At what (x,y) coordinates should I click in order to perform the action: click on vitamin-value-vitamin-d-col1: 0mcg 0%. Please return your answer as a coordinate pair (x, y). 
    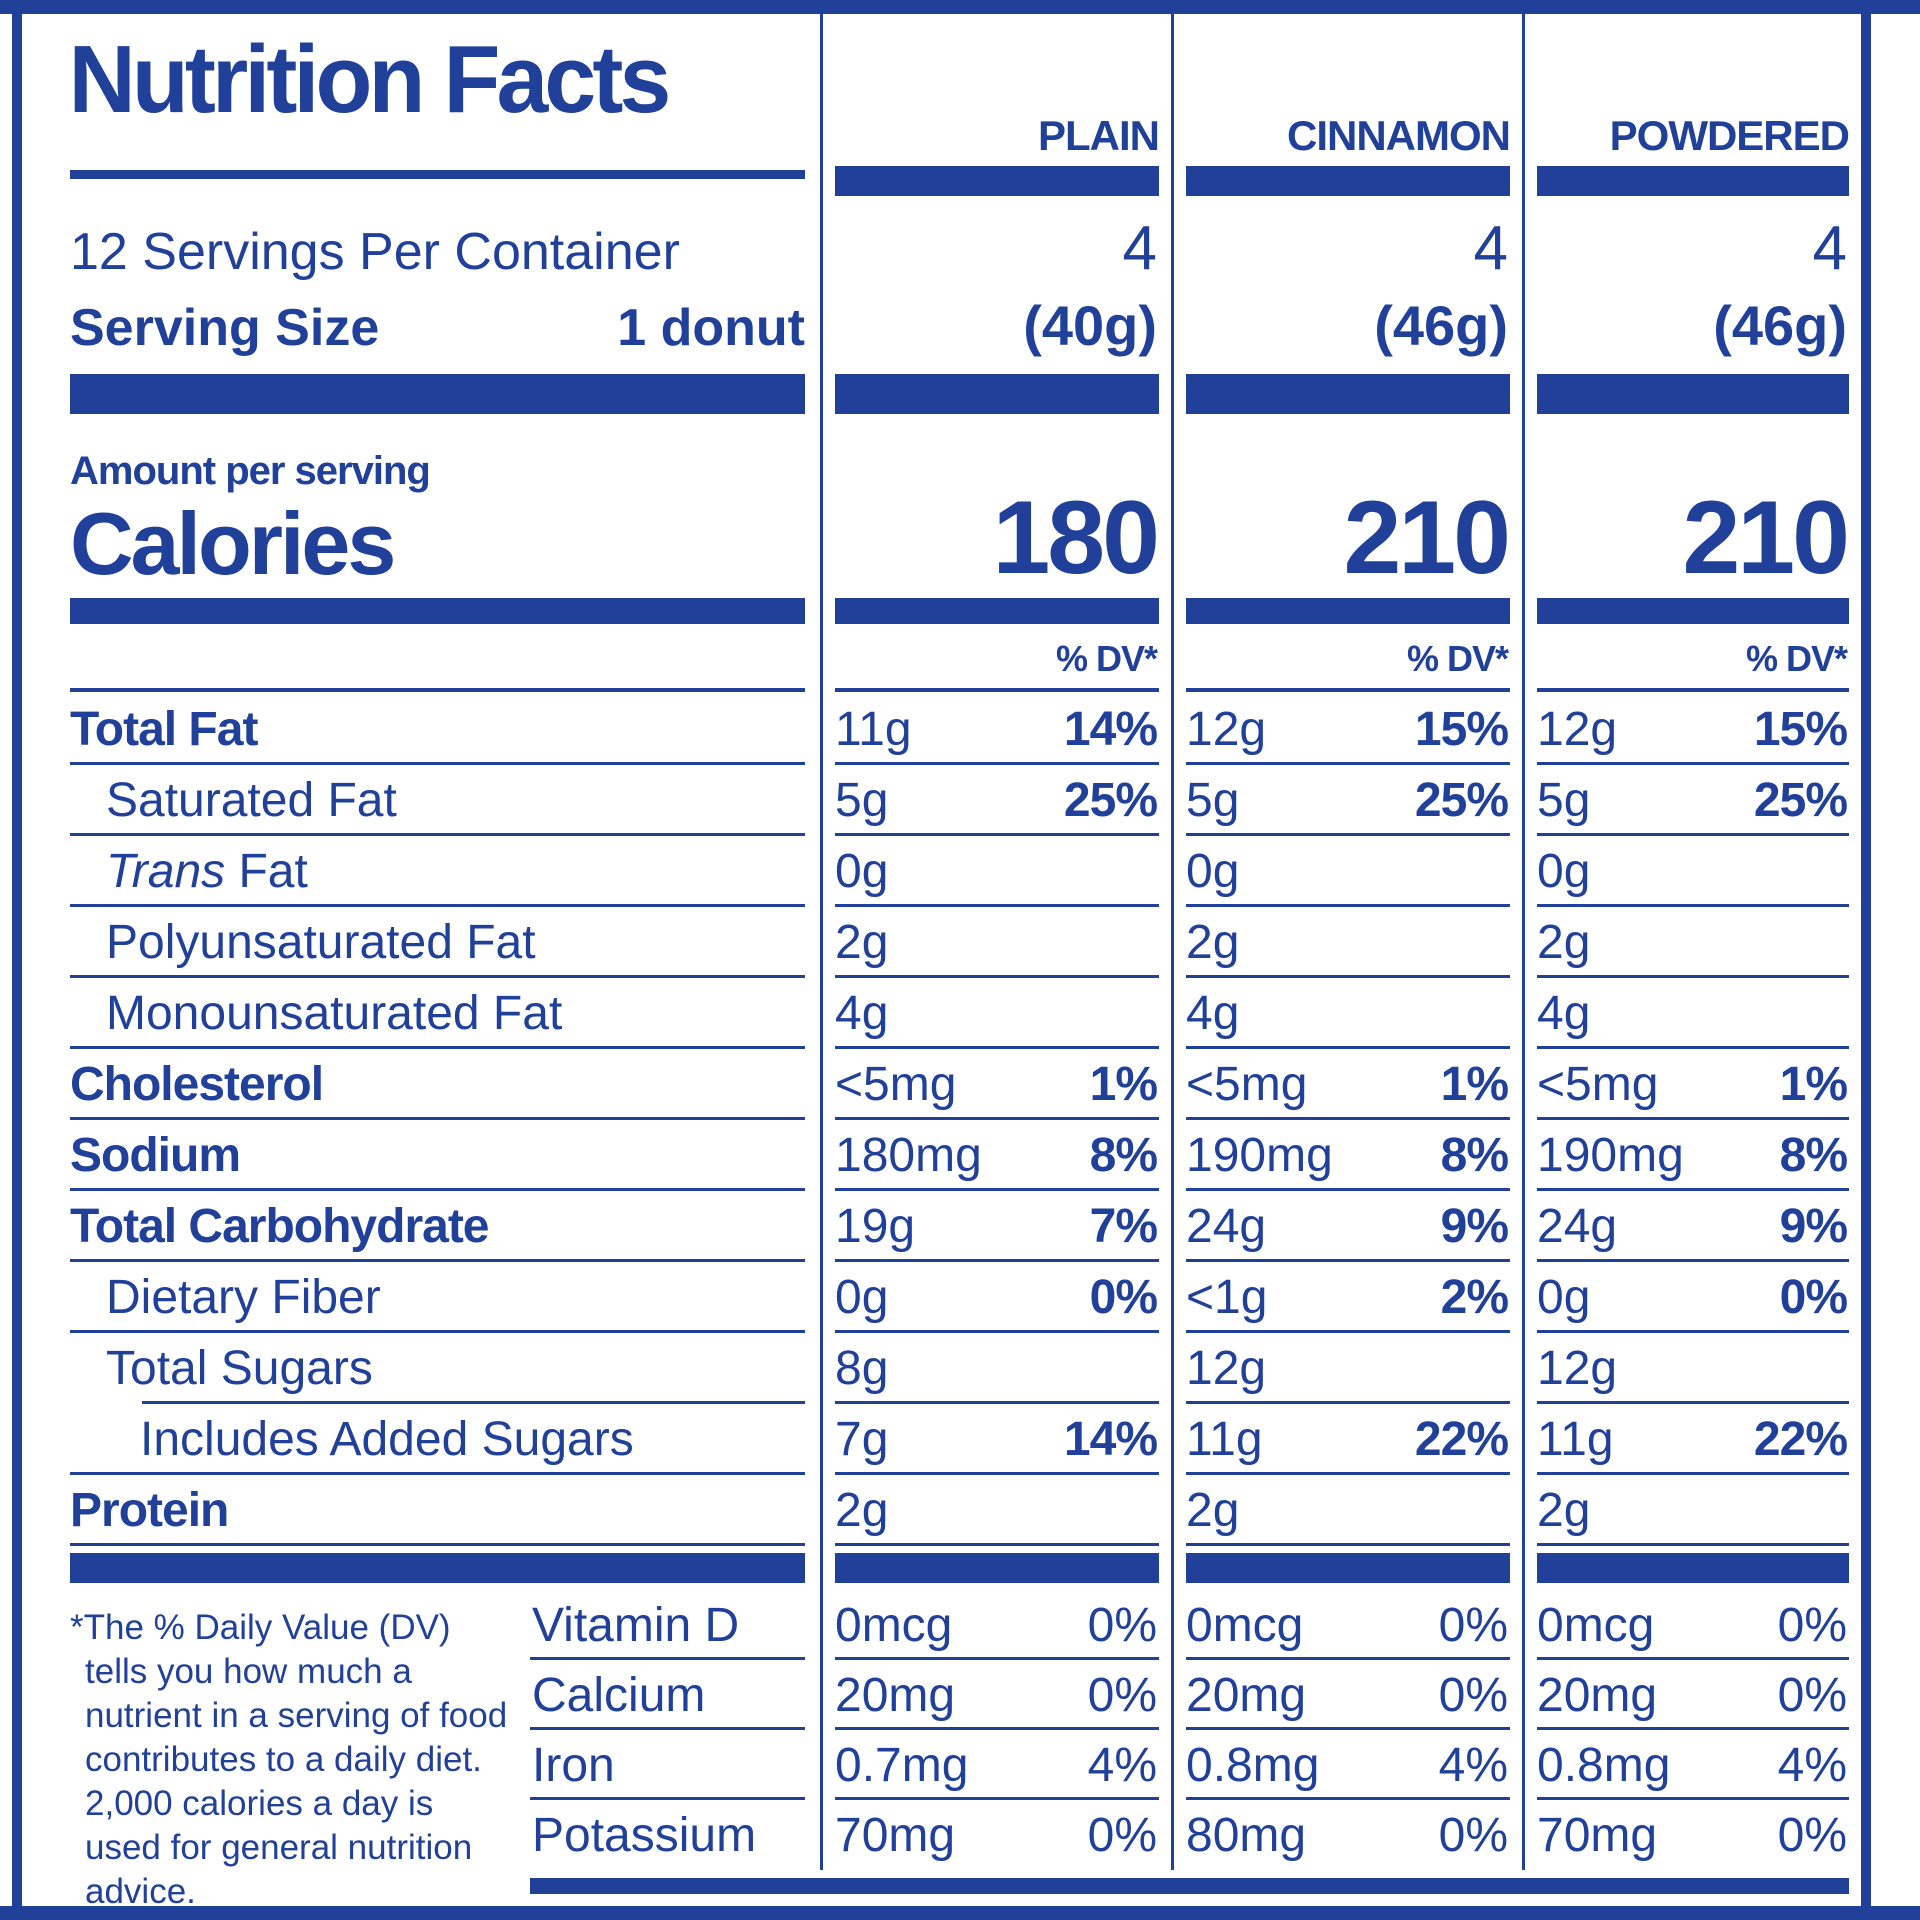
    Looking at the image, I should click on (995, 1625).